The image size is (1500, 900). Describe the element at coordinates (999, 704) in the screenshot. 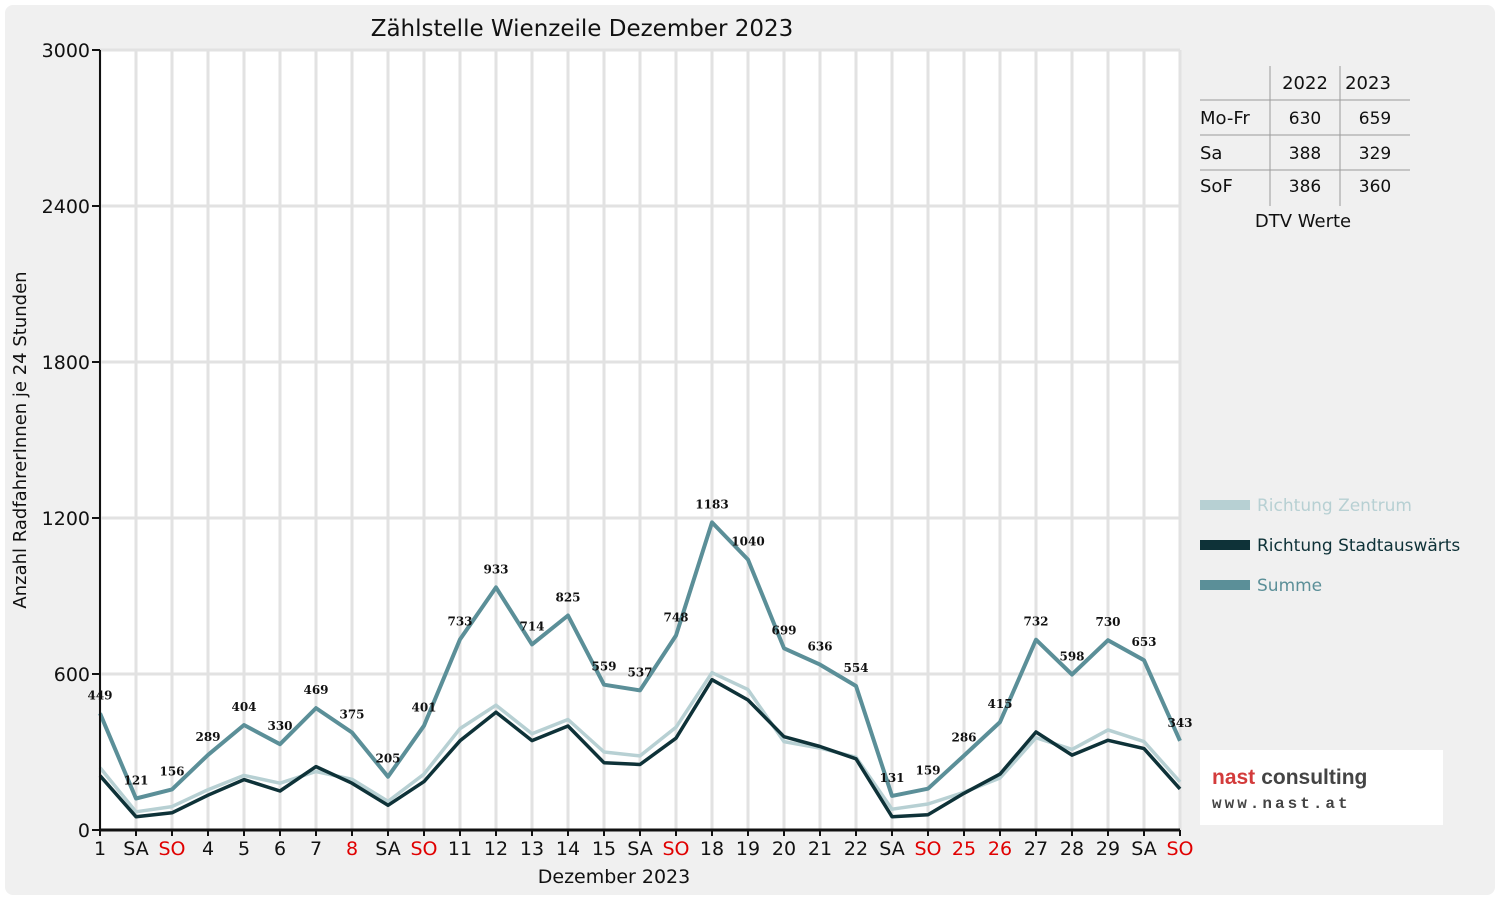

I see `data-label: 415` at that location.